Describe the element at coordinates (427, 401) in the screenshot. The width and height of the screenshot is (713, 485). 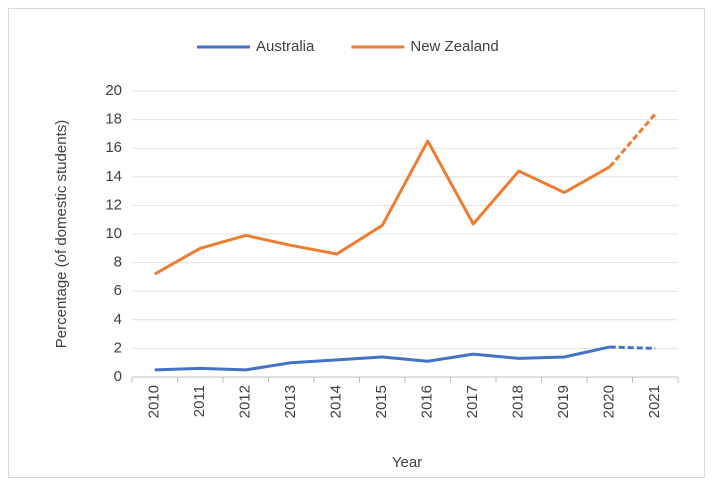
I see `x-tick-label: 2016` at that location.